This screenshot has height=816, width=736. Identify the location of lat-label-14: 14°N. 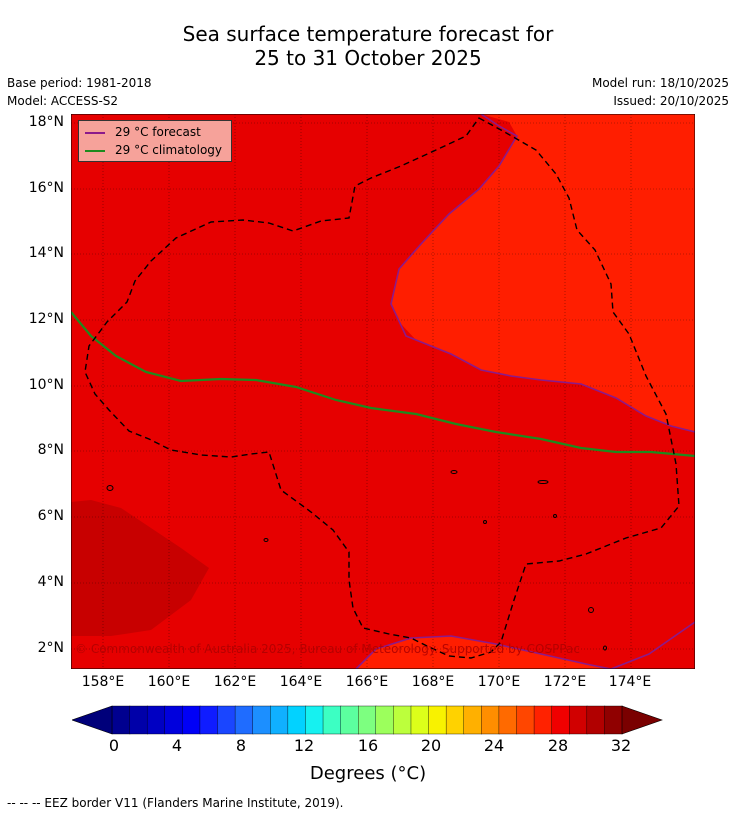
(46, 253).